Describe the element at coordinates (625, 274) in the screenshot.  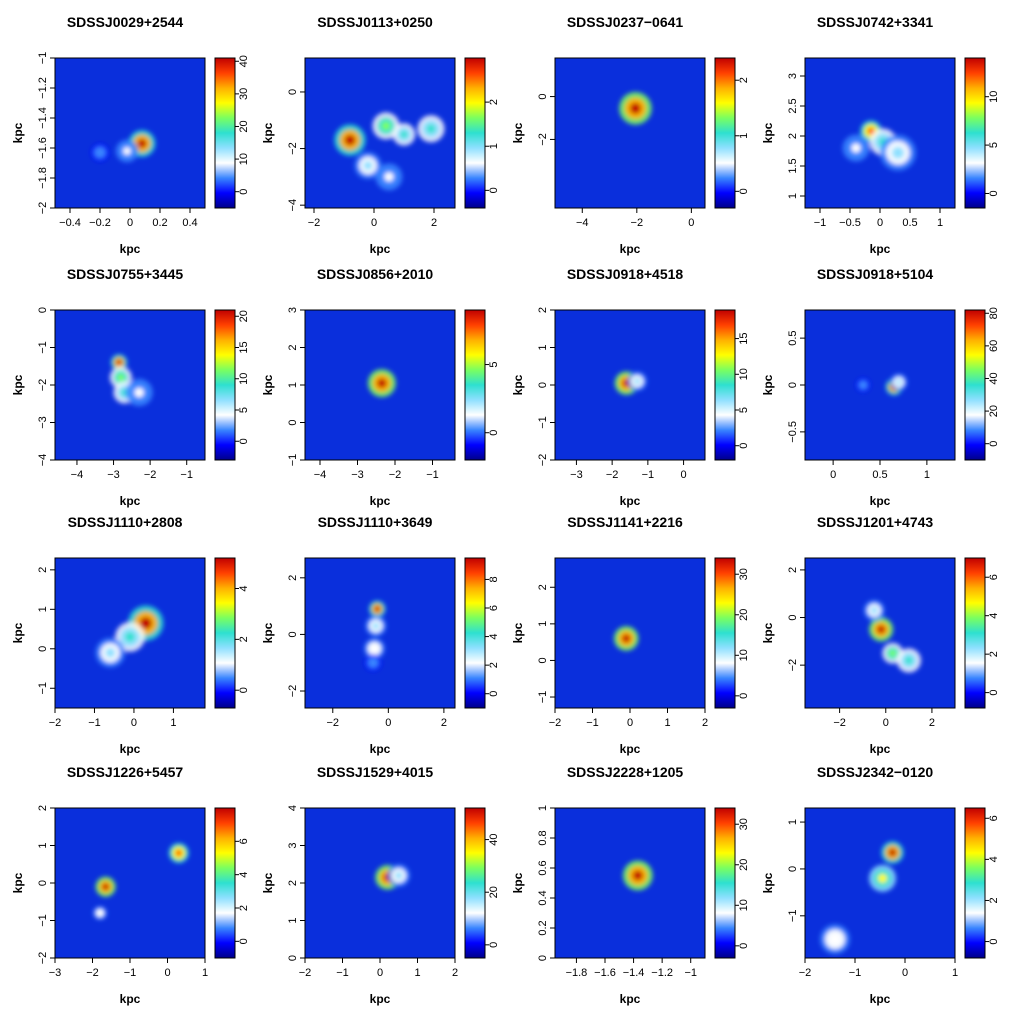
I see `panel-title: SDSSJ0918+4518` at that location.